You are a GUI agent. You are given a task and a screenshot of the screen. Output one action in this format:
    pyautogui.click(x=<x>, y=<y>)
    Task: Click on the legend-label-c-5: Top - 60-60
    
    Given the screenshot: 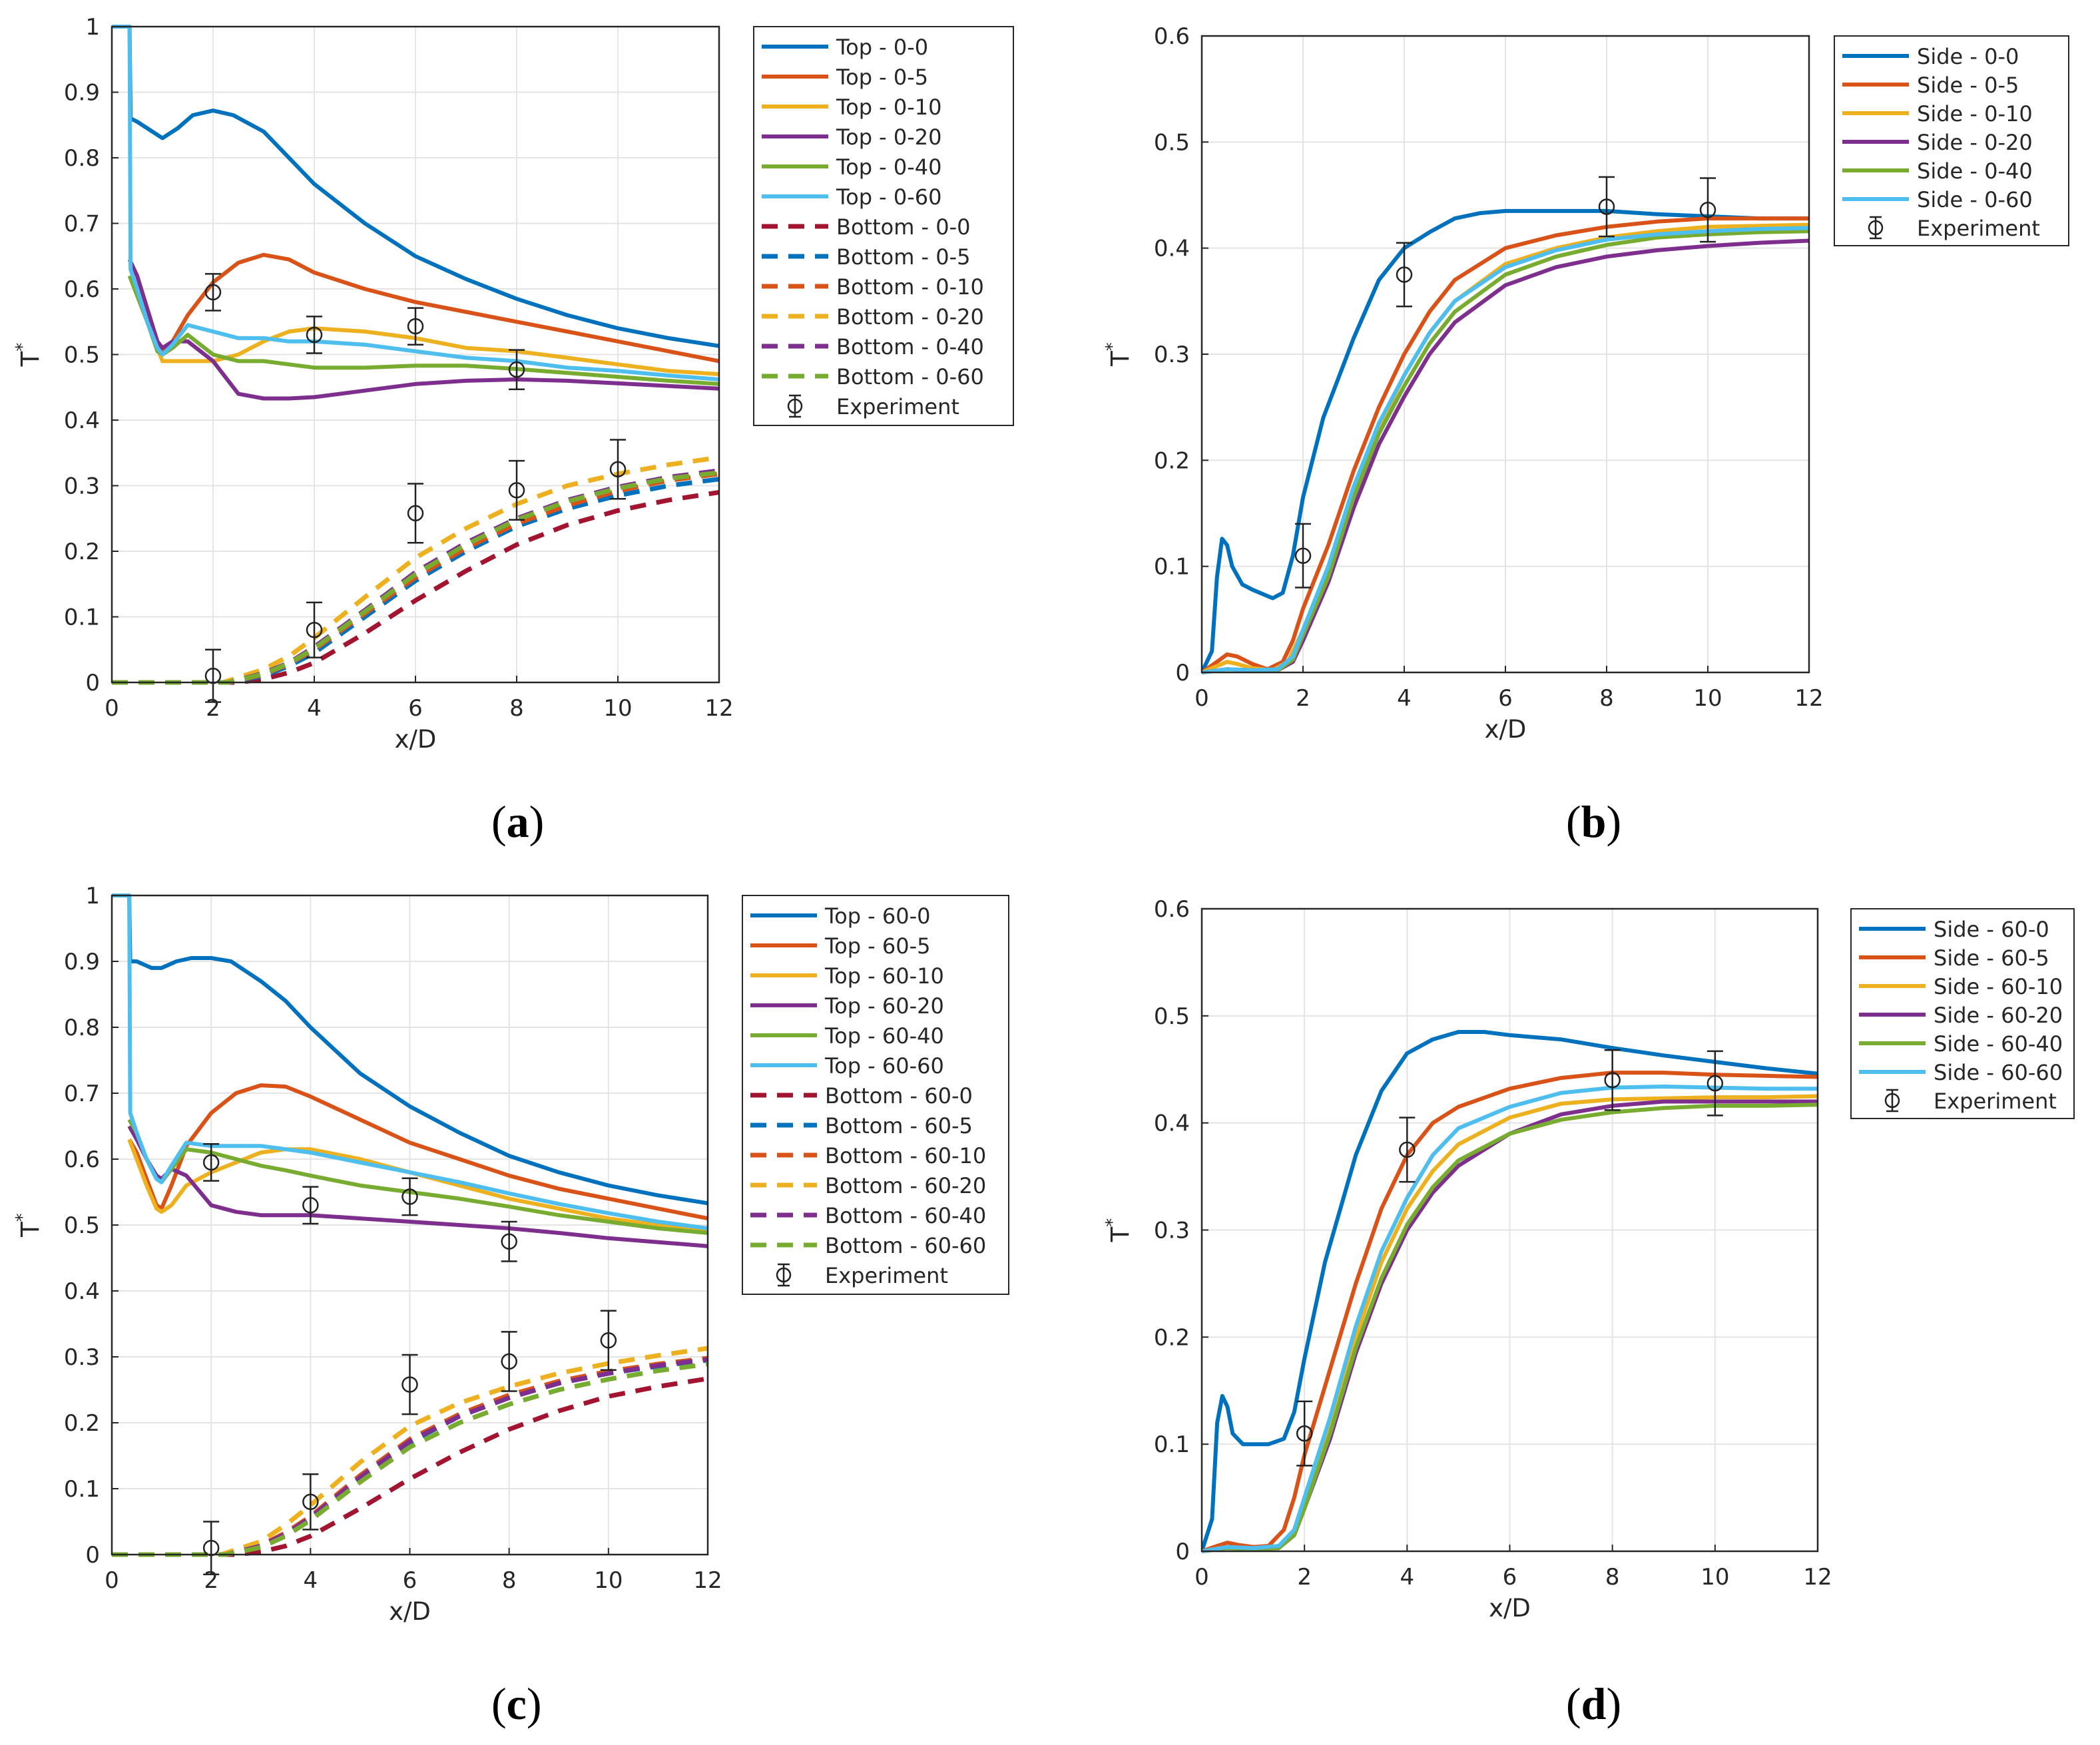 What is the action you would take?
    pyautogui.click(x=884, y=1066)
    